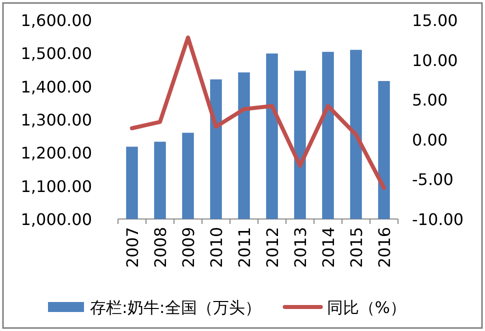 This screenshot has height=331, width=485. I want to click on x-tick-label: 2012, so click(272, 247).